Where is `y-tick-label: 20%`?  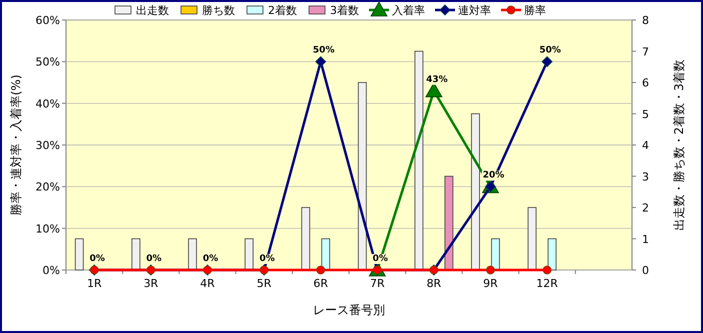 y-tick-label: 20% is located at coordinates (48, 187).